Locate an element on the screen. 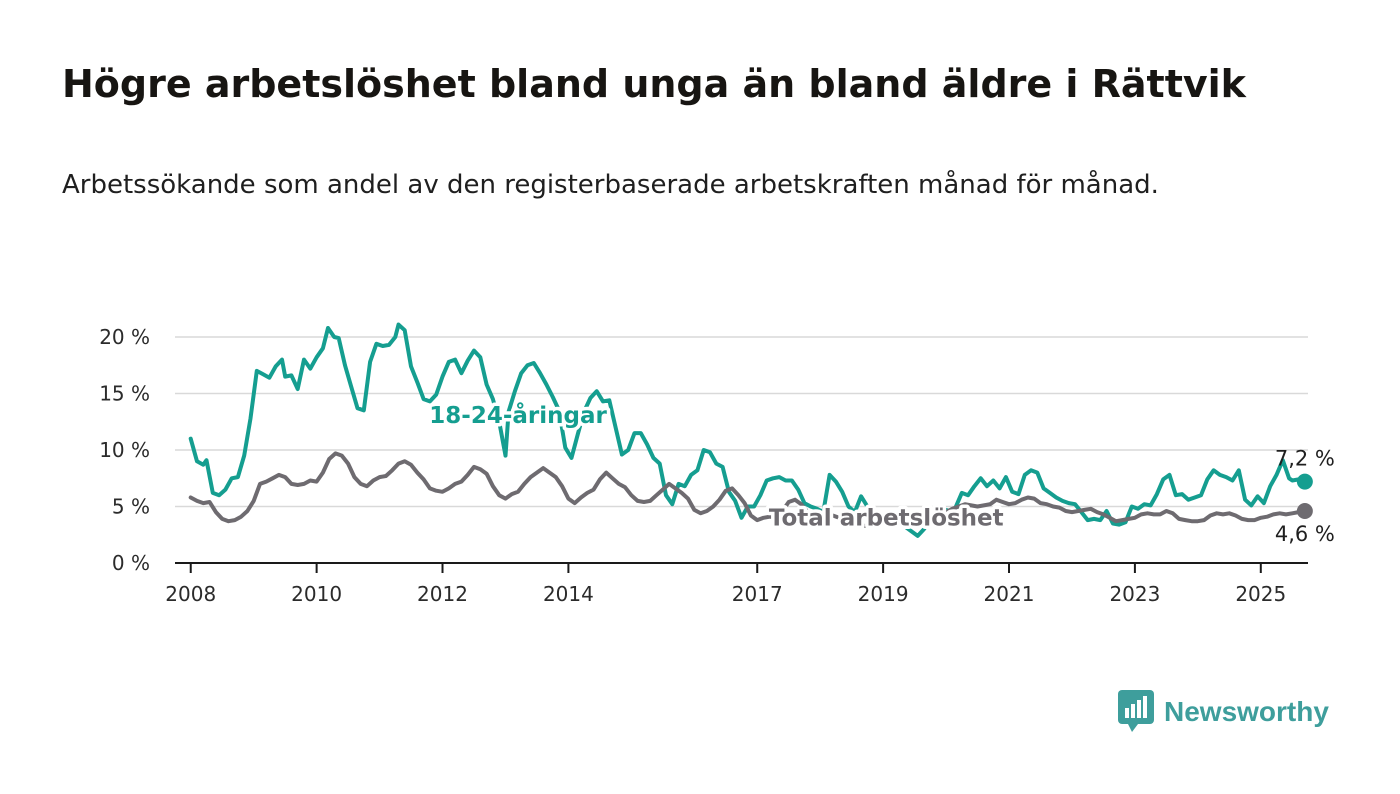  x-tick-label: 2012 is located at coordinates (442, 594).